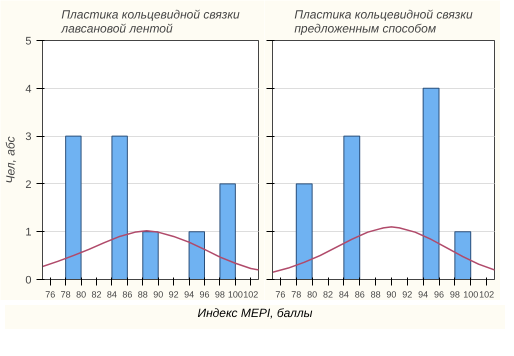 Image resolution: width=514 pixels, height=356 pixels. I want to click on y-tick-label: 5, so click(28, 42).